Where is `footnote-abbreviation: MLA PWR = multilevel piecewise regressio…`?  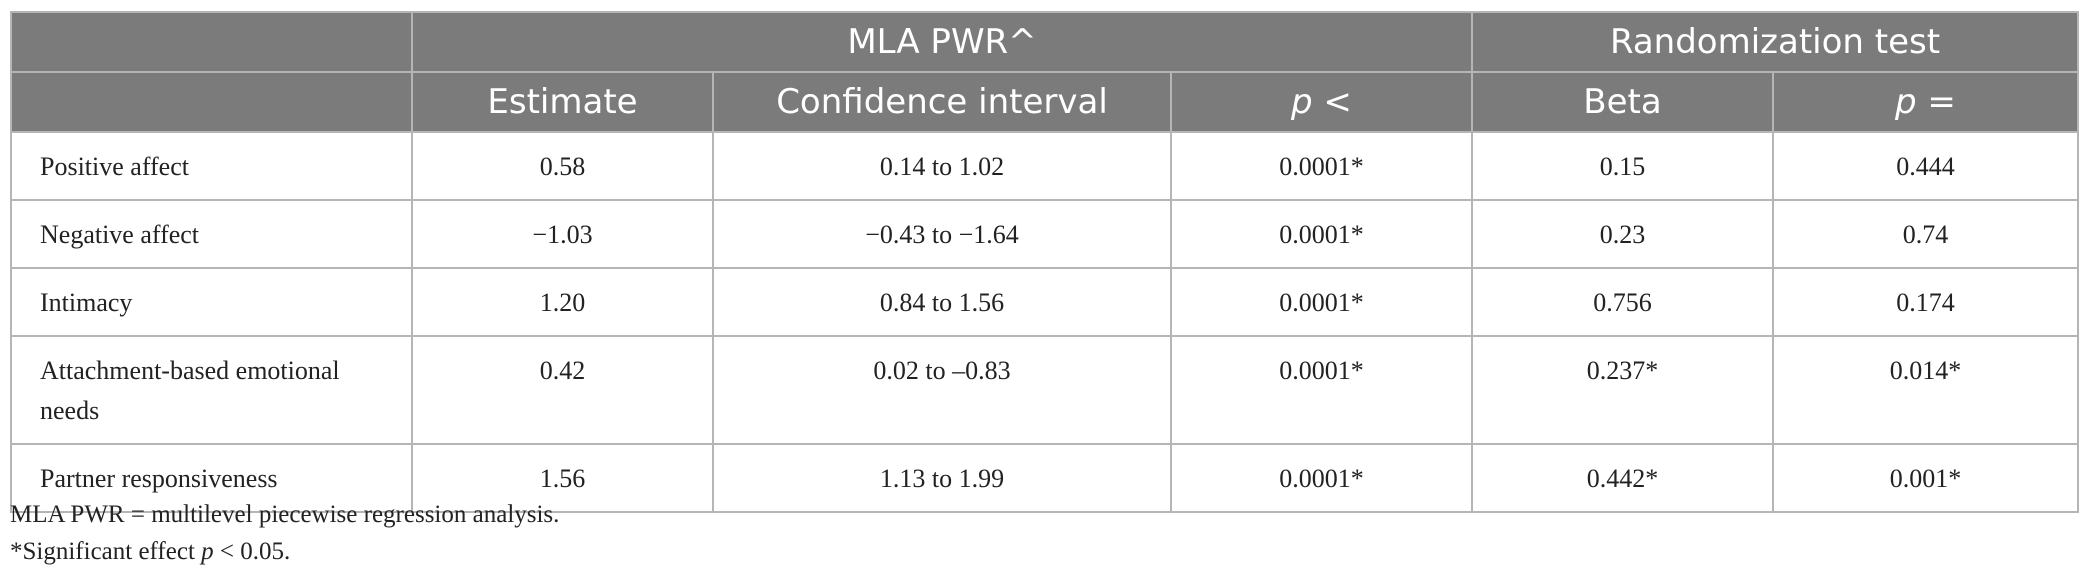 footnote-abbreviation: MLA PWR = multilevel piecewise regressio… is located at coordinates (285, 514).